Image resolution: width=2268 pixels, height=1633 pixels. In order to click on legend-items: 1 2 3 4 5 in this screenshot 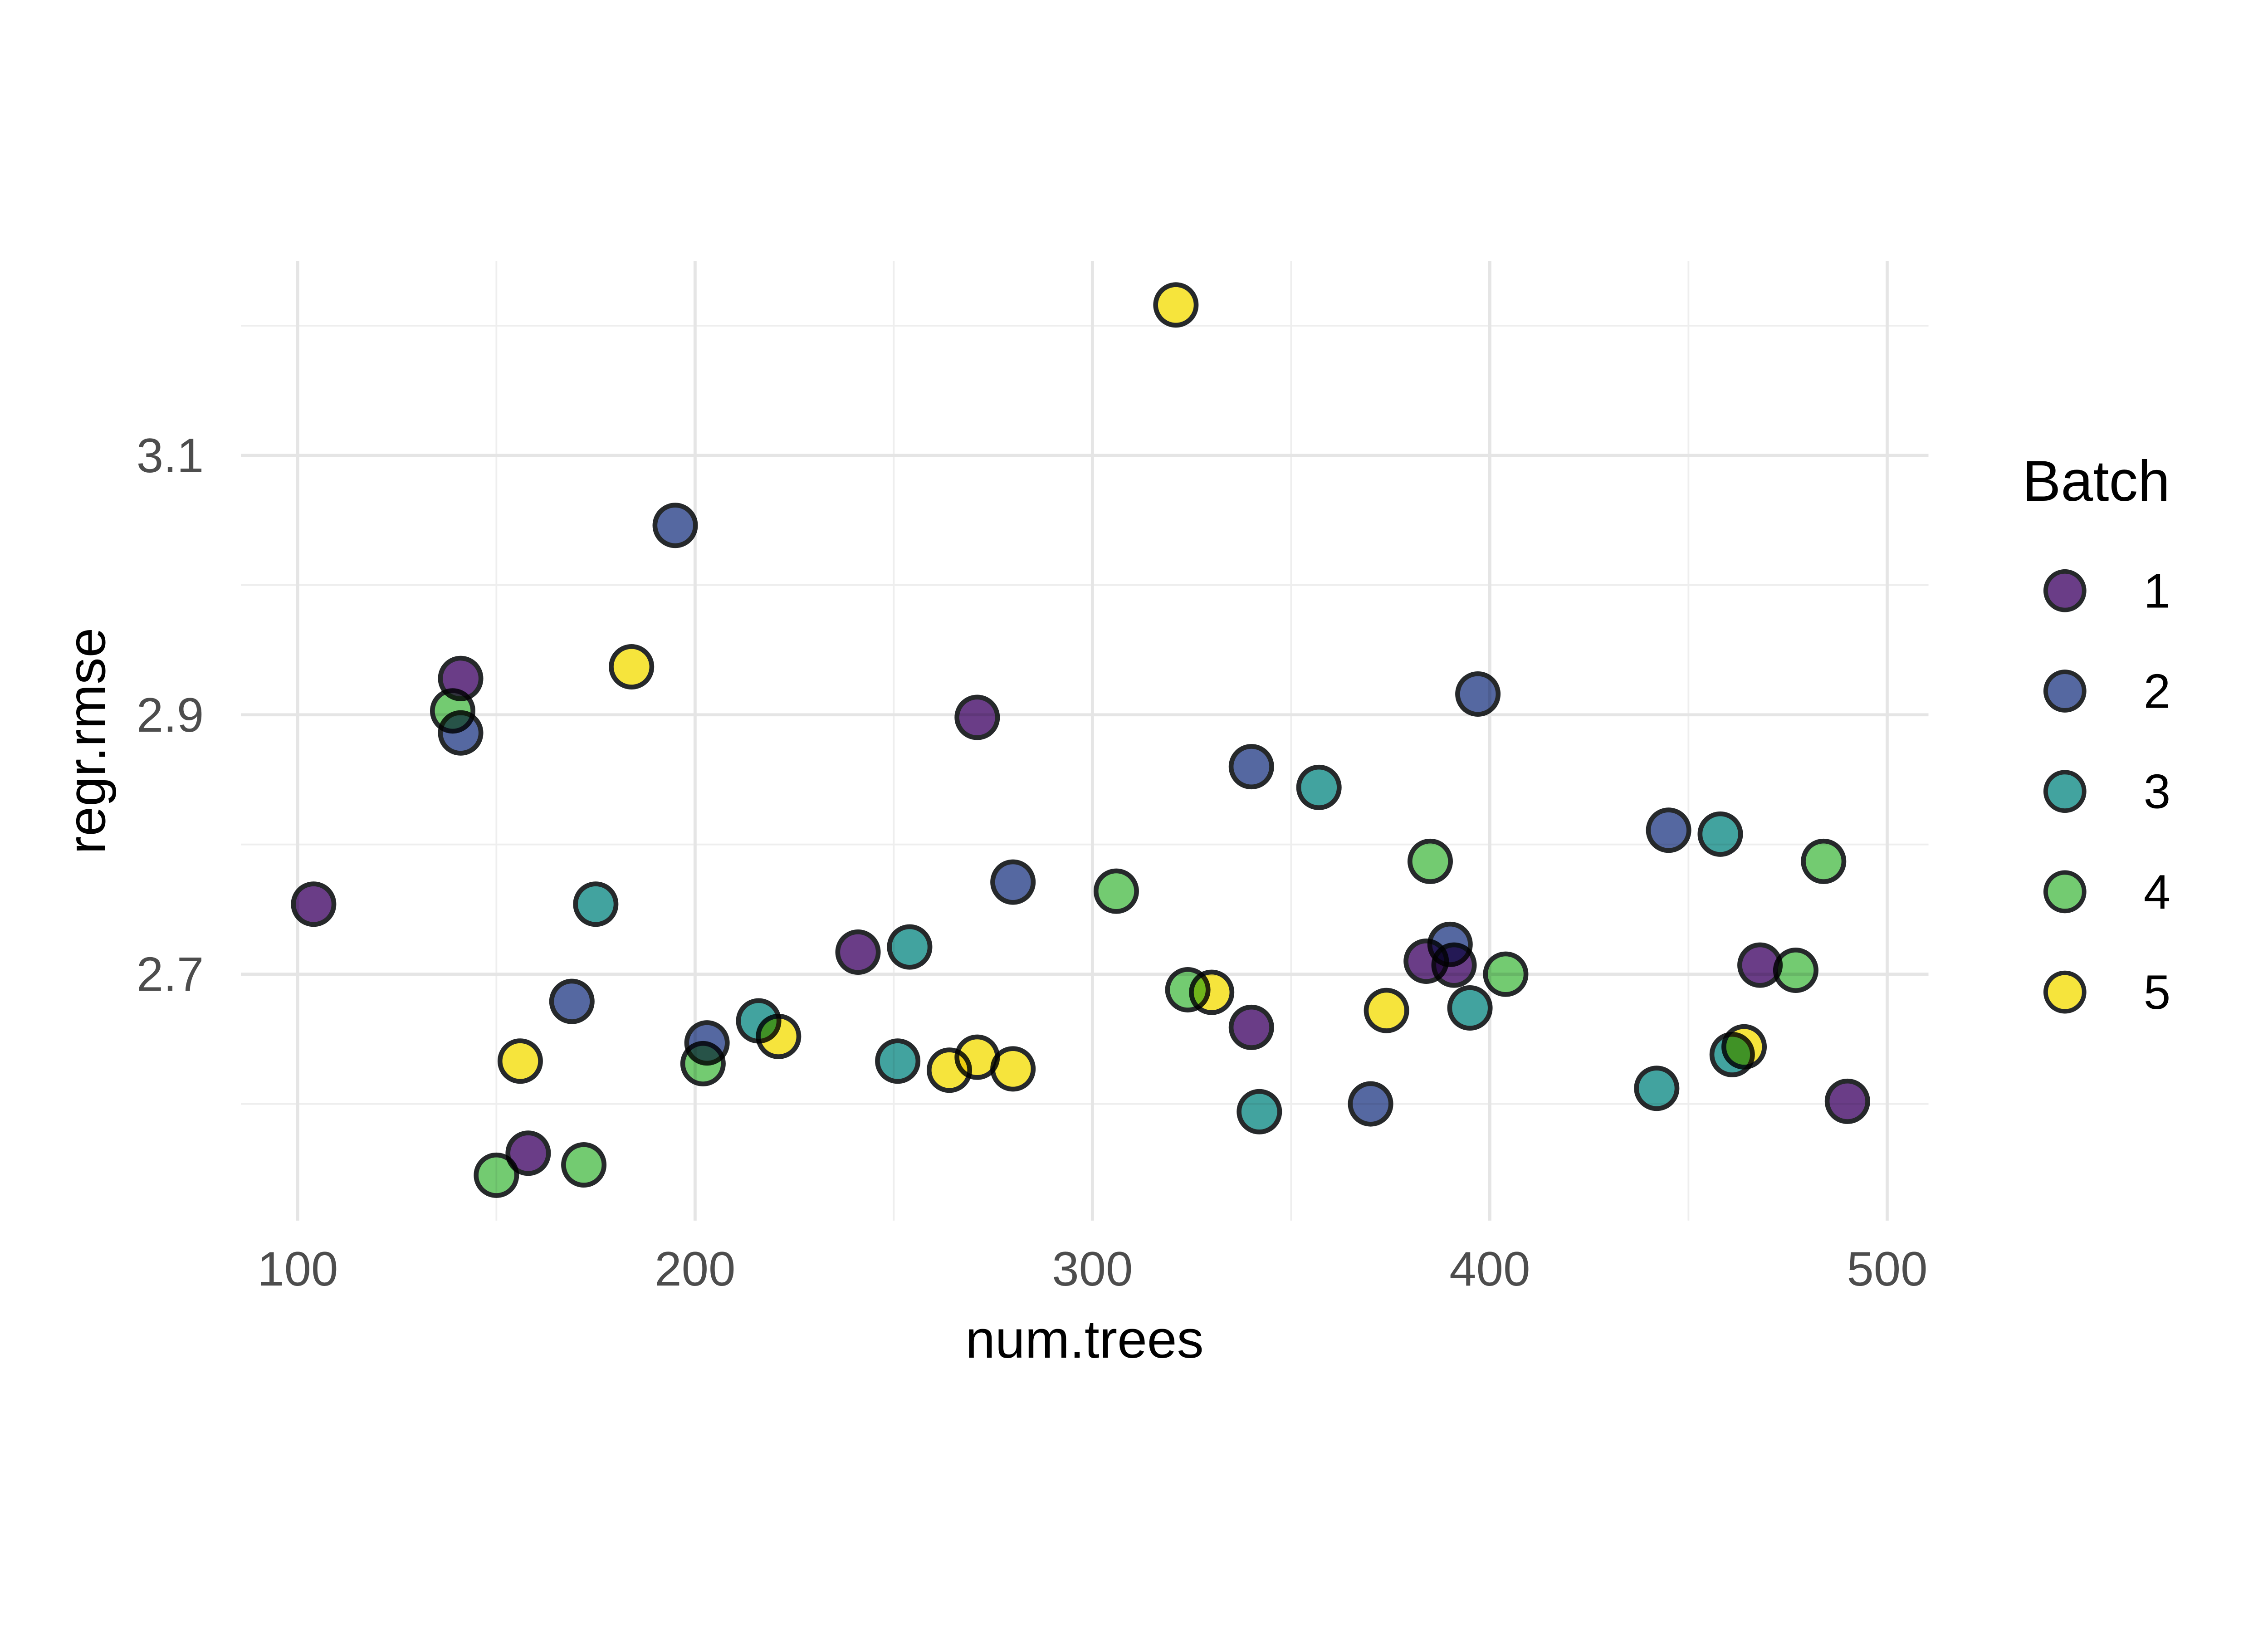, I will do `click(2107, 791)`.